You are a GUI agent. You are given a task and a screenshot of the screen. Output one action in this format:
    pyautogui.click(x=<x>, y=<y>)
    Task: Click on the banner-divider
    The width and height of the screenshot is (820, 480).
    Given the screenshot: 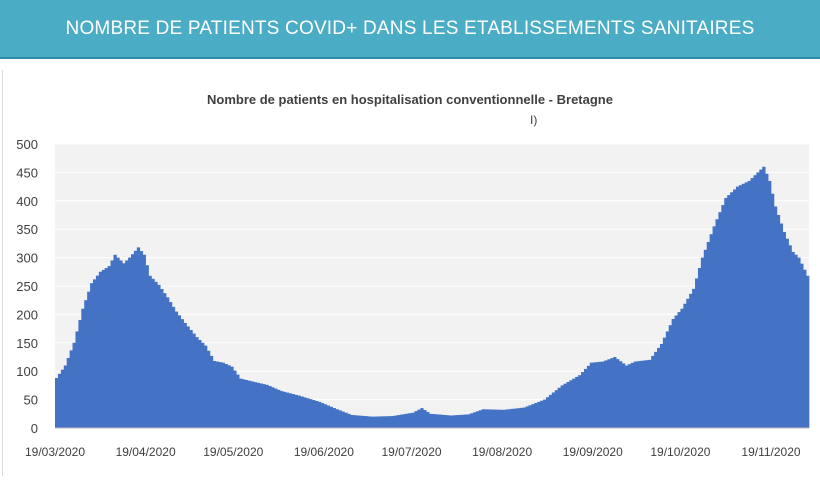 What is the action you would take?
    pyautogui.click(x=410, y=58)
    